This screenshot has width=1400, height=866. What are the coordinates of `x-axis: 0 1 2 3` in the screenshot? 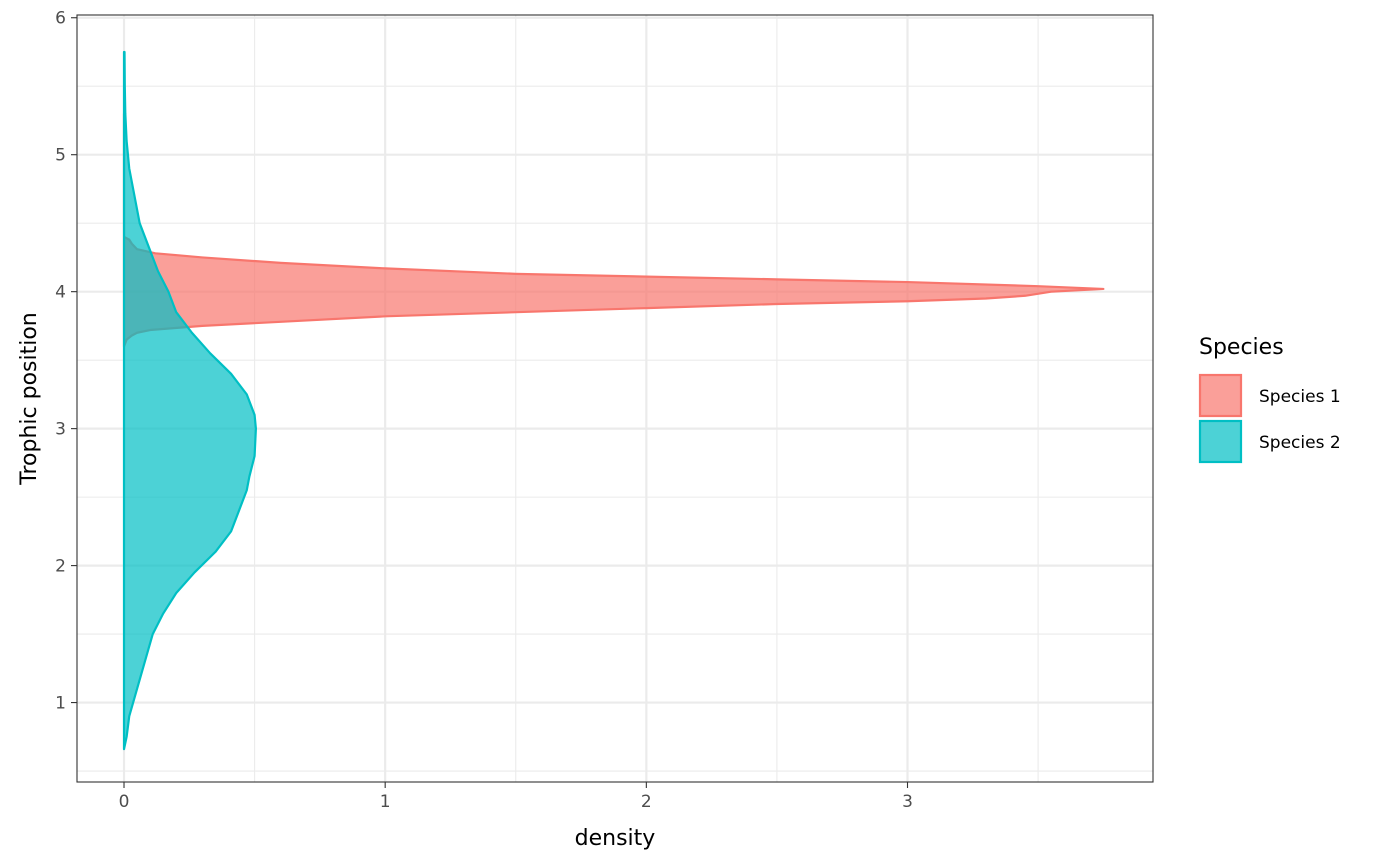 It's located at (516, 797).